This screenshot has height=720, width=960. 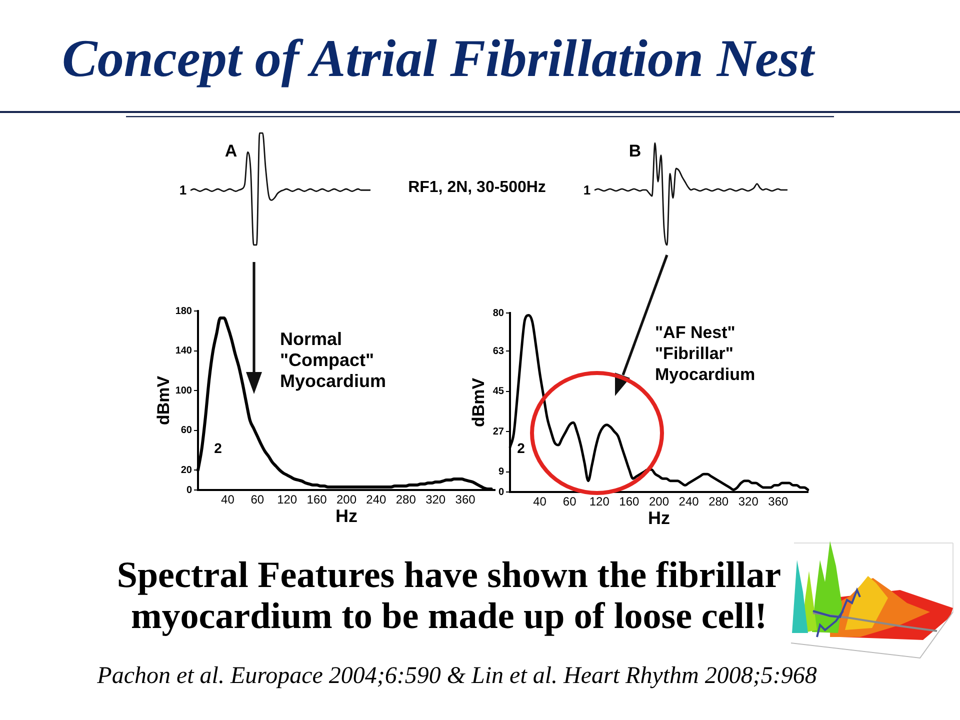 What do you see at coordinates (449, 596) in the screenshot?
I see `text: Spectral Features have shown the fibrillar myocardium to be made up of loose cell!` at bounding box center [449, 596].